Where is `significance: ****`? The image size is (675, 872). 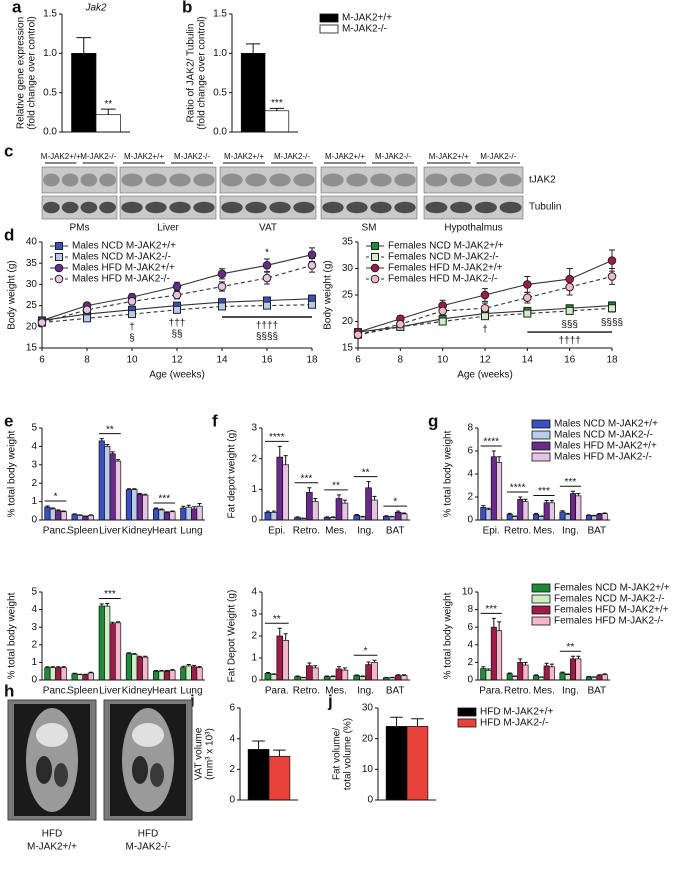
significance: **** is located at coordinates (277, 437).